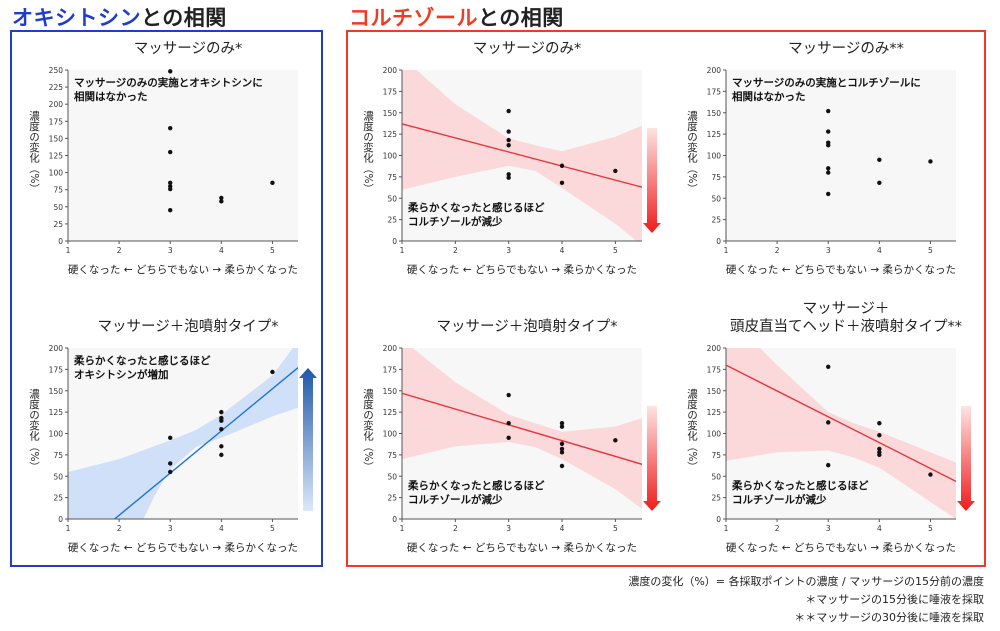 The image size is (1000, 631). What do you see at coordinates (184, 18) in the screenshot?
I see `oxytocin-title-rest: との相関` at bounding box center [184, 18].